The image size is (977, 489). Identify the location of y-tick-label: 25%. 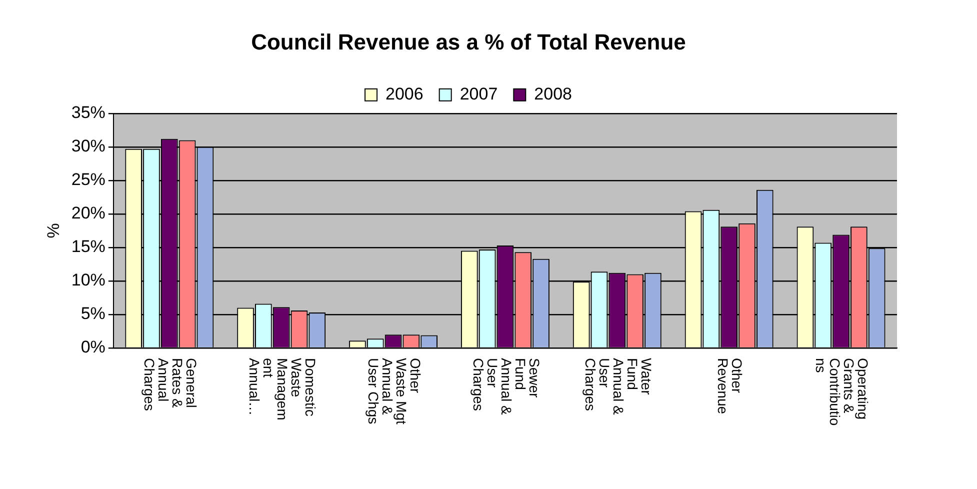
(88, 180).